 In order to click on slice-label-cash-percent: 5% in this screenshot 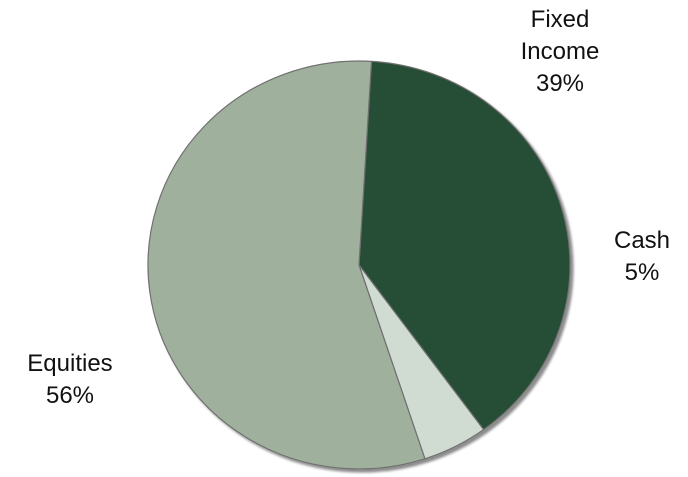, I will do `click(642, 272)`.